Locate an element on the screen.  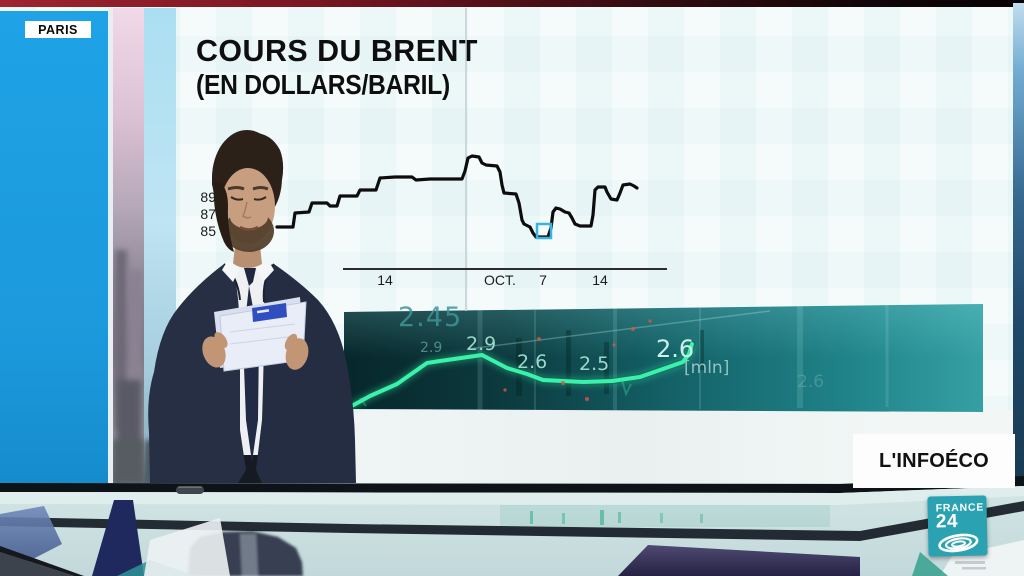
presenter-face is located at coordinates (248, 206).